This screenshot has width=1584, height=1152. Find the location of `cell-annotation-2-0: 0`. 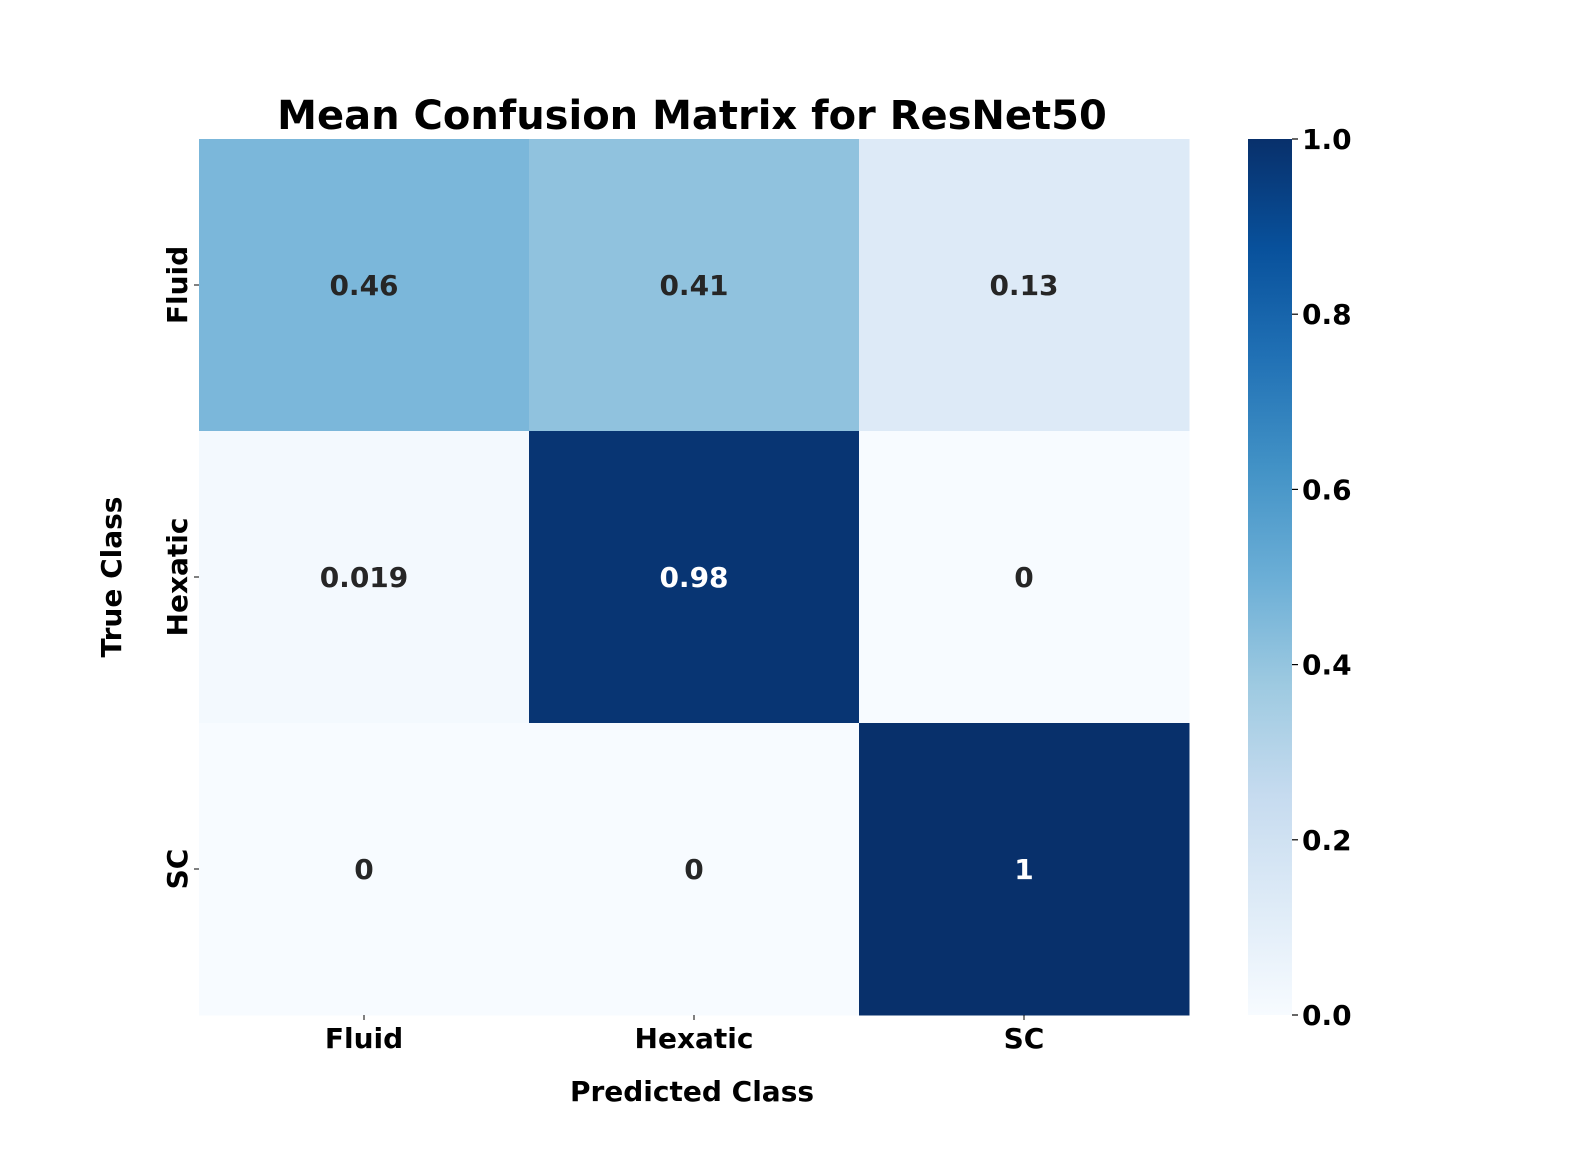

cell-annotation-2-0: 0 is located at coordinates (363, 869).